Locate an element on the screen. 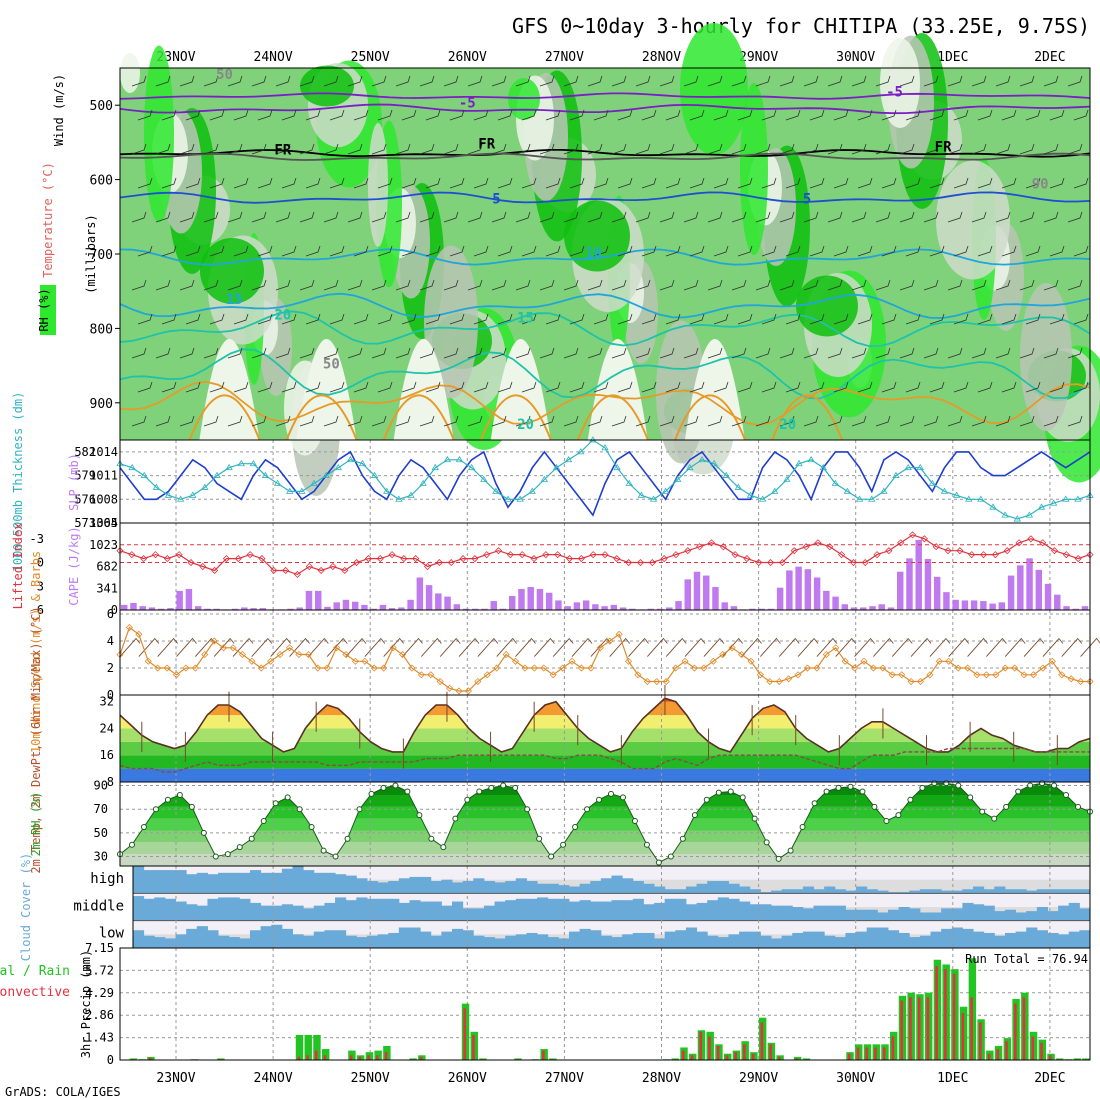 The image size is (1100, 1100). temperature-contour is located at coordinates (605, 403).